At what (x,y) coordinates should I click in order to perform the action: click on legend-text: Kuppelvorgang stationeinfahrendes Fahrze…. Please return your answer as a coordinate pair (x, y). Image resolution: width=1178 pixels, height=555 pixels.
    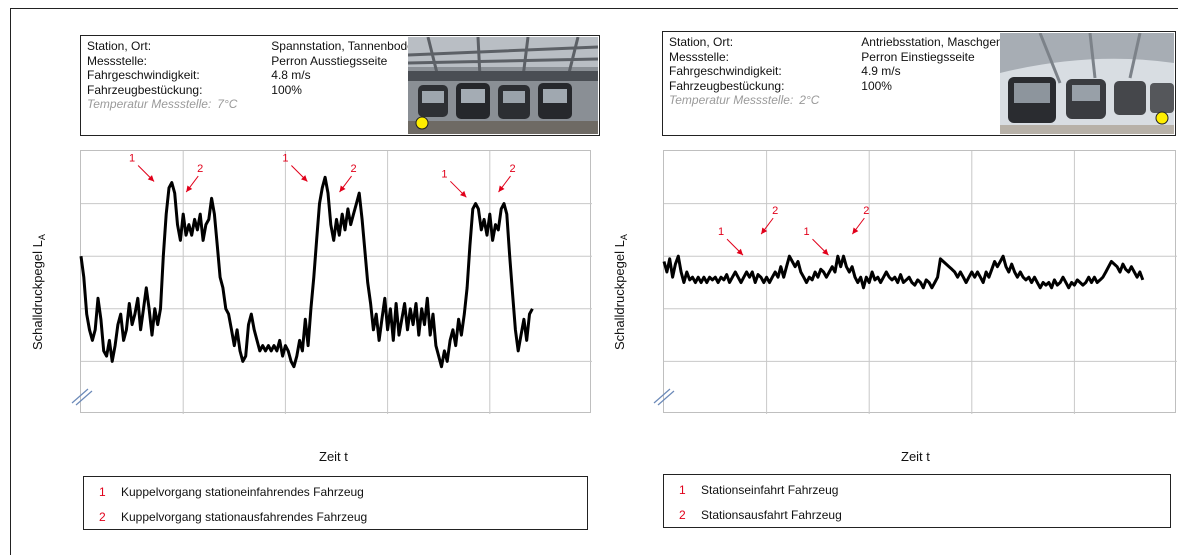
    Looking at the image, I should click on (242, 492).